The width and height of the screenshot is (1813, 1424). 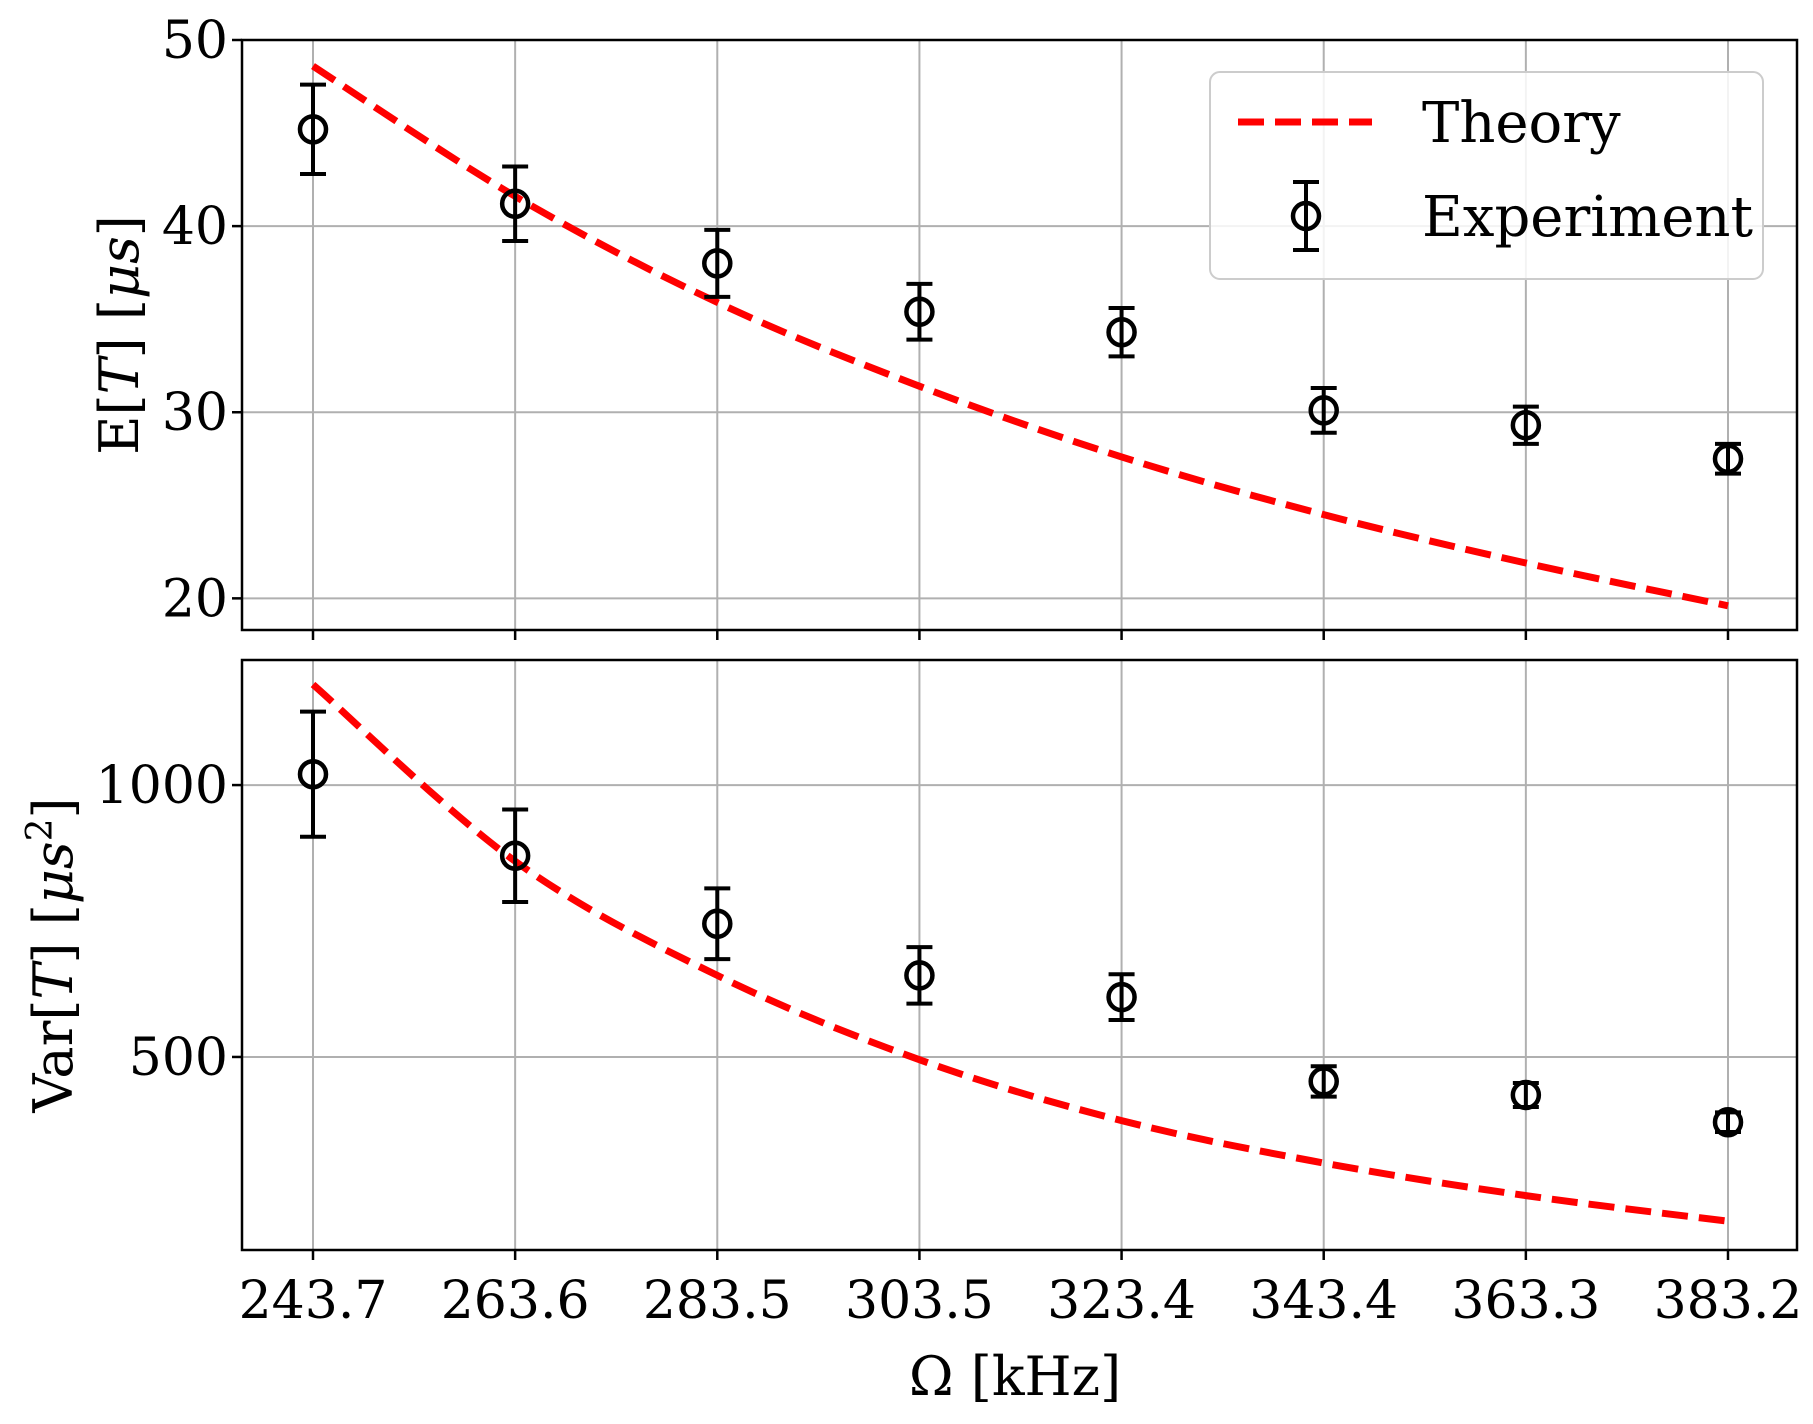 I want to click on top-y-tick-label: 20, so click(x=195, y=599).